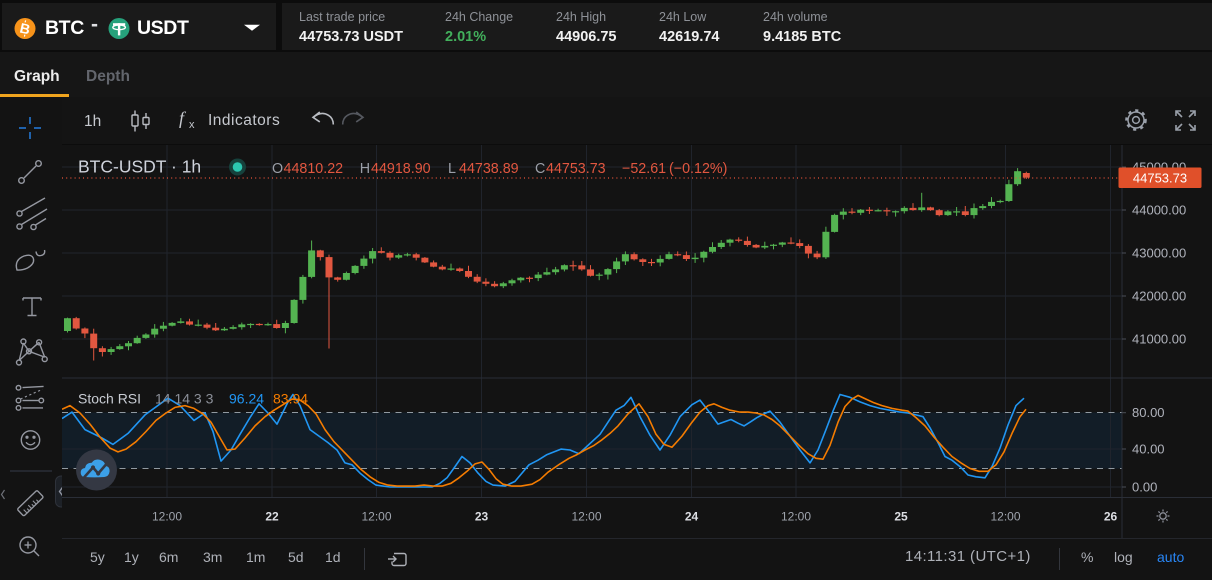  Describe the element at coordinates (698, 169) in the screenshot. I see `svg-text: (−0.12%)` at that location.